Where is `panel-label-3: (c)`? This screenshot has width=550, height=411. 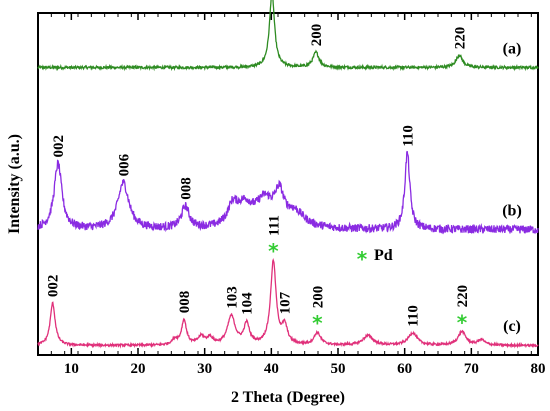 panel-label-3: (c) is located at coordinates (512, 326).